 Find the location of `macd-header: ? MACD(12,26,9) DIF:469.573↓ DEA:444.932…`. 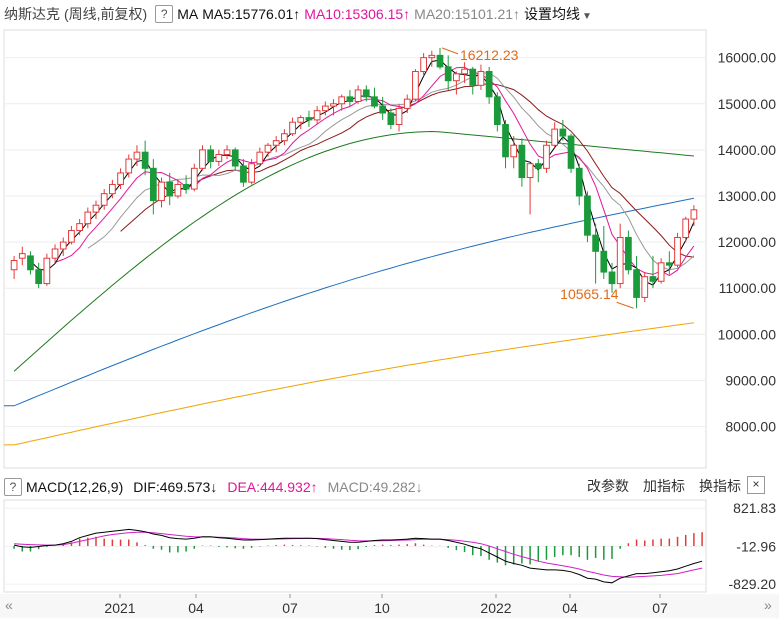

macd-header: ? MACD(12,26,9) DIF:469.573↓ DEA:444.932… is located at coordinates (389, 487).